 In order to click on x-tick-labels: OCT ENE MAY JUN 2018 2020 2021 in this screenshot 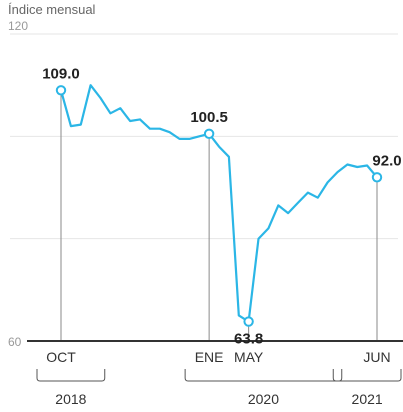, I will do `click(219, 378)`.